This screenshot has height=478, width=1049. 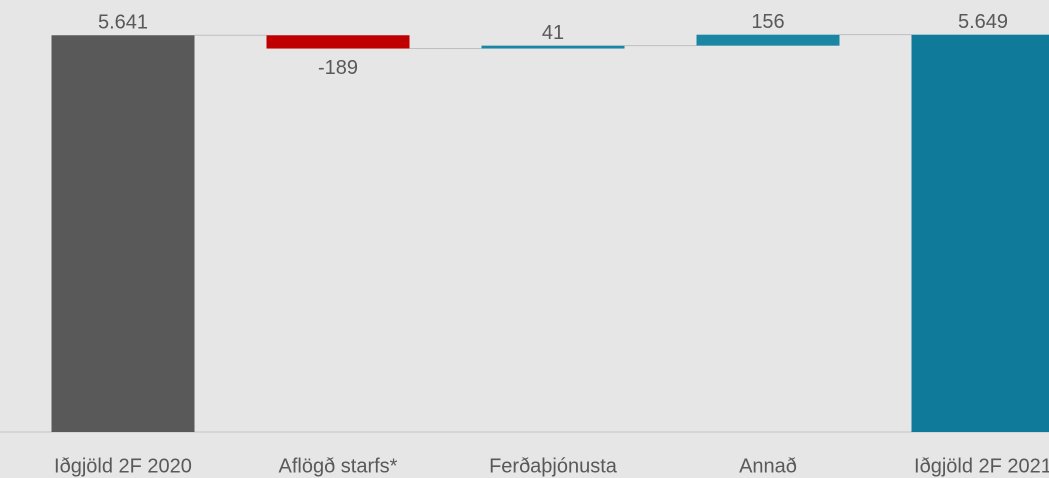 What do you see at coordinates (123, 23) in the screenshot?
I see `data-label: 5.641` at bounding box center [123, 23].